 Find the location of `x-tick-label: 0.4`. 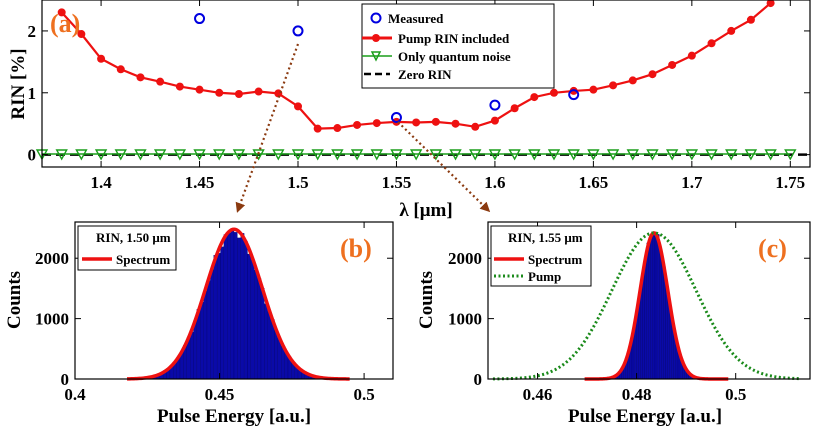

x-tick-label: 0.4 is located at coordinates (75, 394).